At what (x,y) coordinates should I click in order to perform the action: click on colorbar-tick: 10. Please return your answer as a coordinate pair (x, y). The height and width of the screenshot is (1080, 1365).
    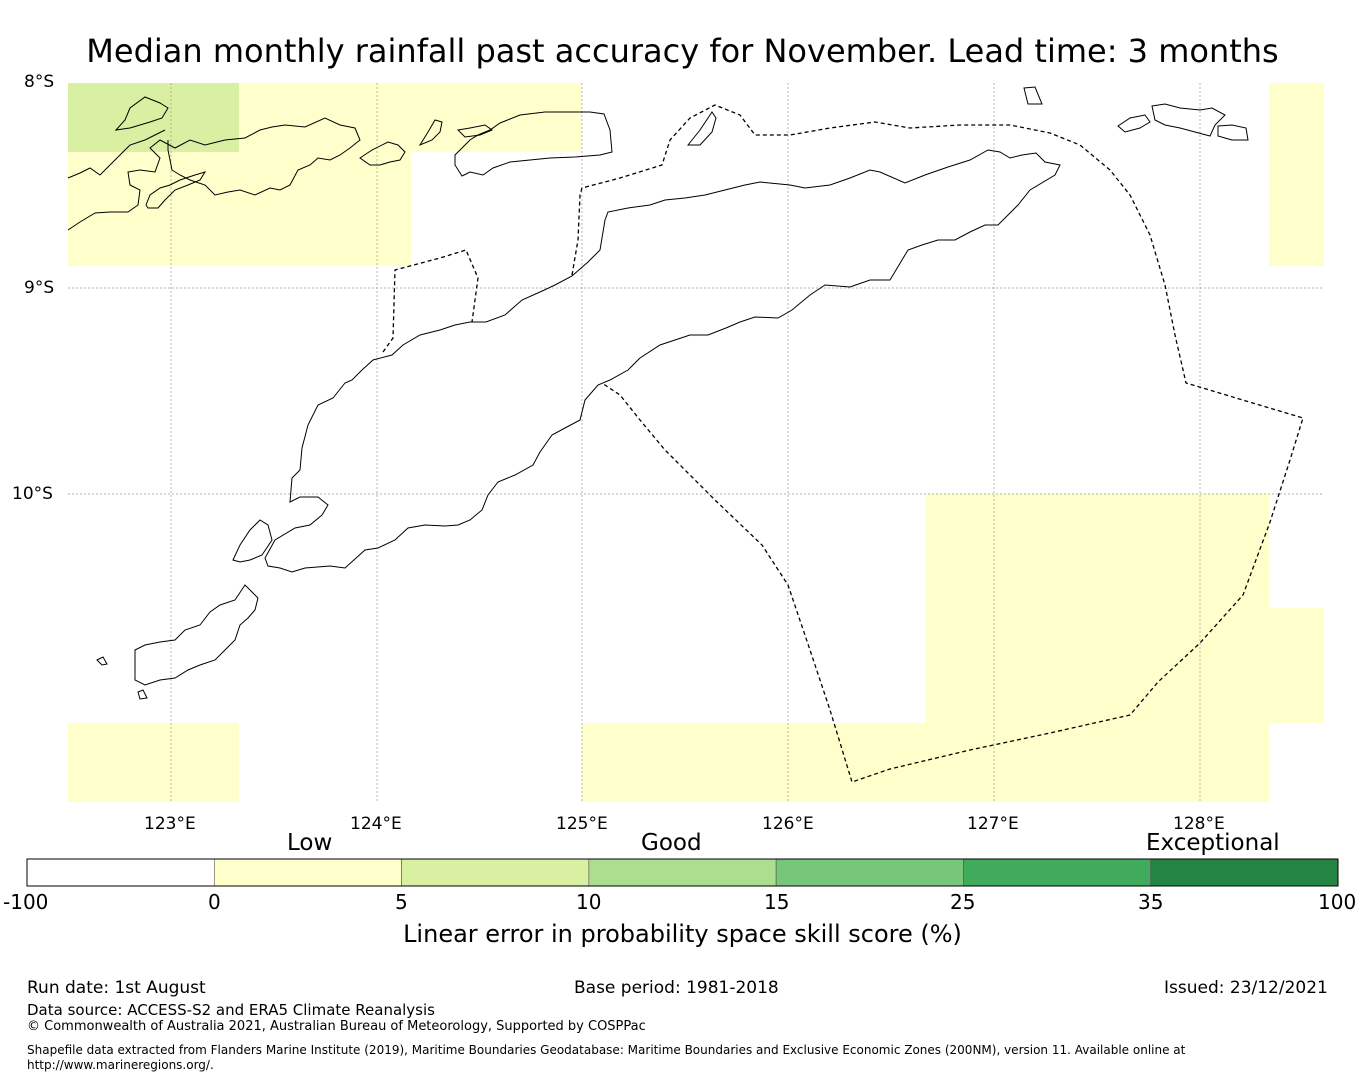
    Looking at the image, I should click on (589, 902).